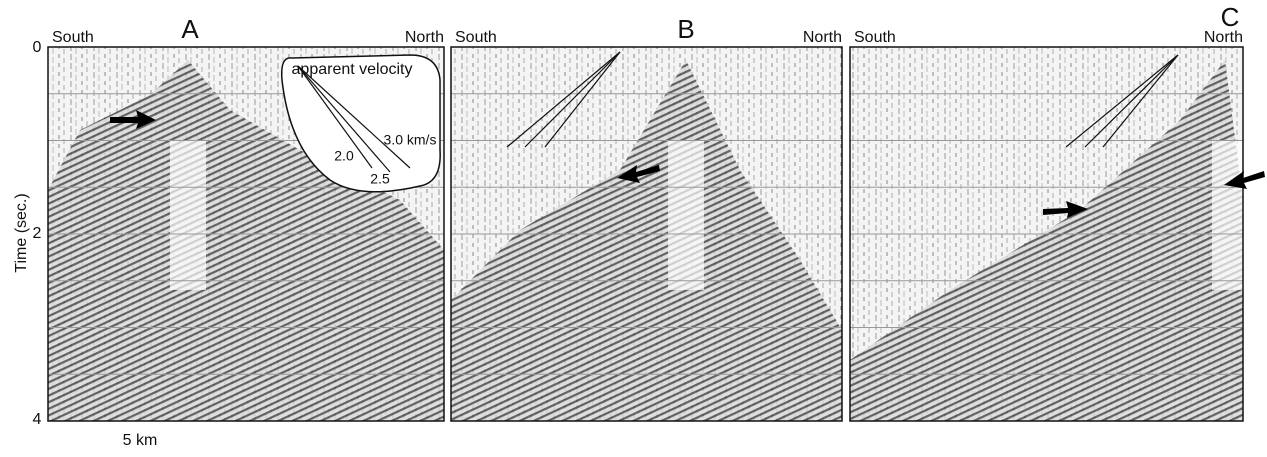 The width and height of the screenshot is (1267, 457). What do you see at coordinates (352, 69) in the screenshot?
I see `inset-title: apparent velocity` at bounding box center [352, 69].